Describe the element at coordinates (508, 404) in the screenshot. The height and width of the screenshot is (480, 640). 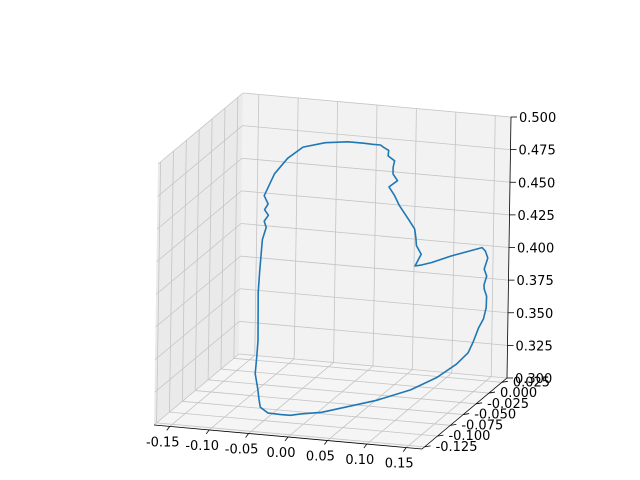
I see `y-tick-label-4: -0.025` at that location.